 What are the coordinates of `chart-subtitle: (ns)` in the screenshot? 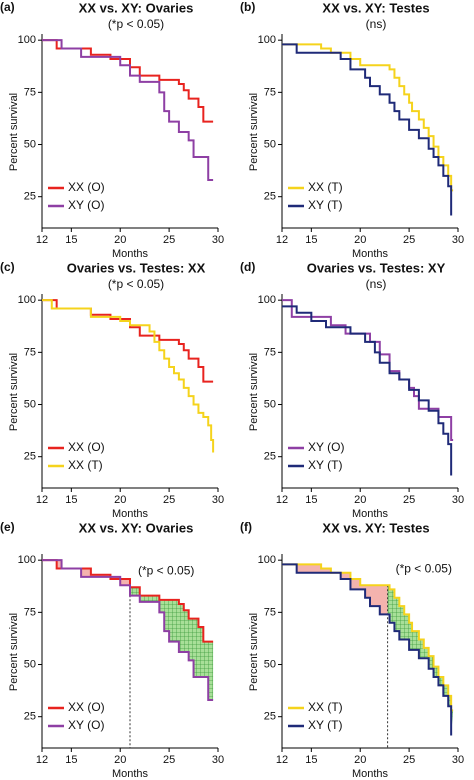 It's located at (376, 24).